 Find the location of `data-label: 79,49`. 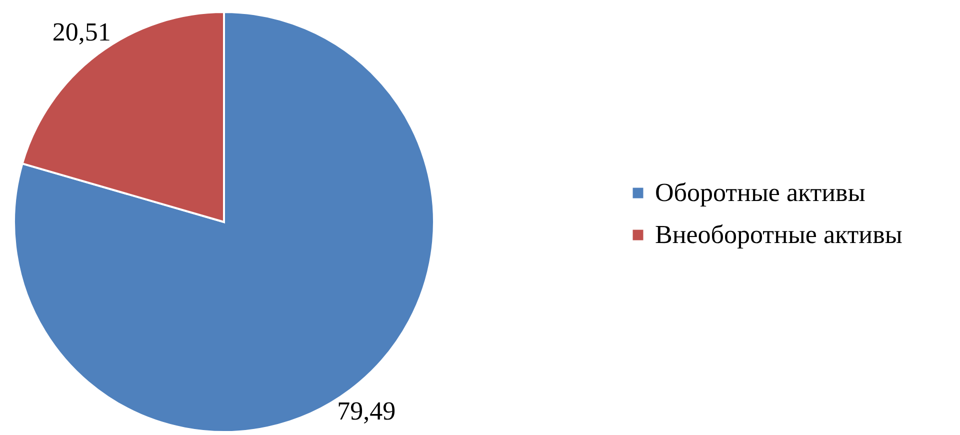

data-label: 79,49 is located at coordinates (366, 411).